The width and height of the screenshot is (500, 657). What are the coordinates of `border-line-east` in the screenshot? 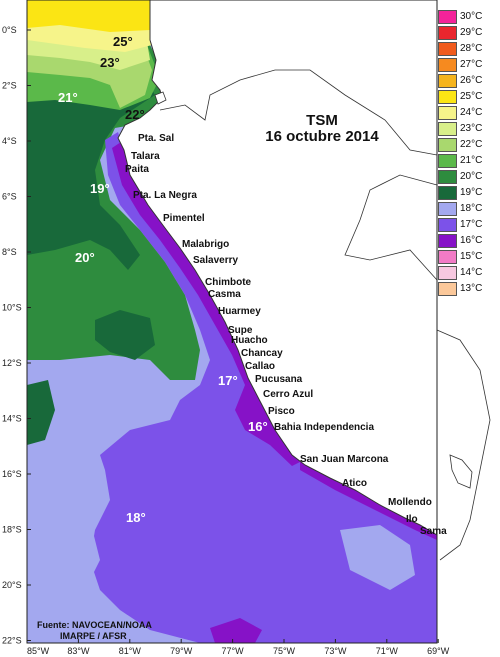 It's located at (391, 227).